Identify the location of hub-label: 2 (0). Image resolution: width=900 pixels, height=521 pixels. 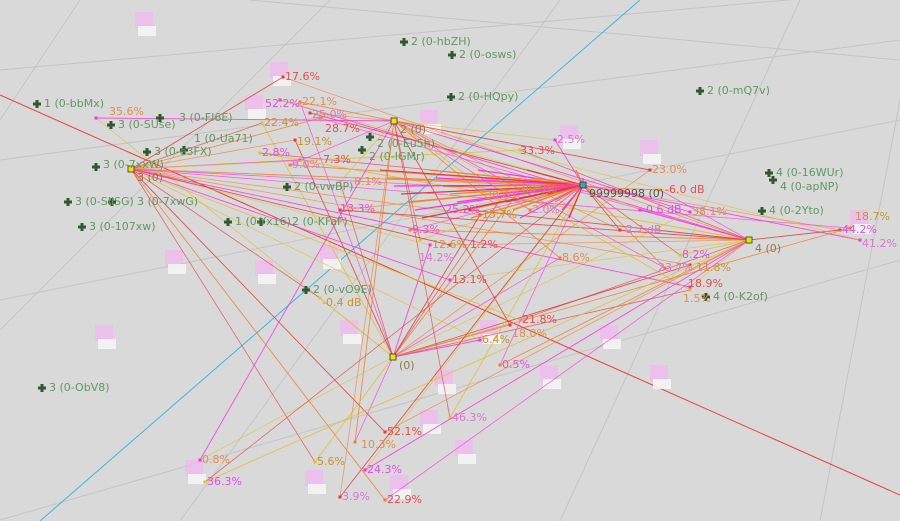
(413, 129).